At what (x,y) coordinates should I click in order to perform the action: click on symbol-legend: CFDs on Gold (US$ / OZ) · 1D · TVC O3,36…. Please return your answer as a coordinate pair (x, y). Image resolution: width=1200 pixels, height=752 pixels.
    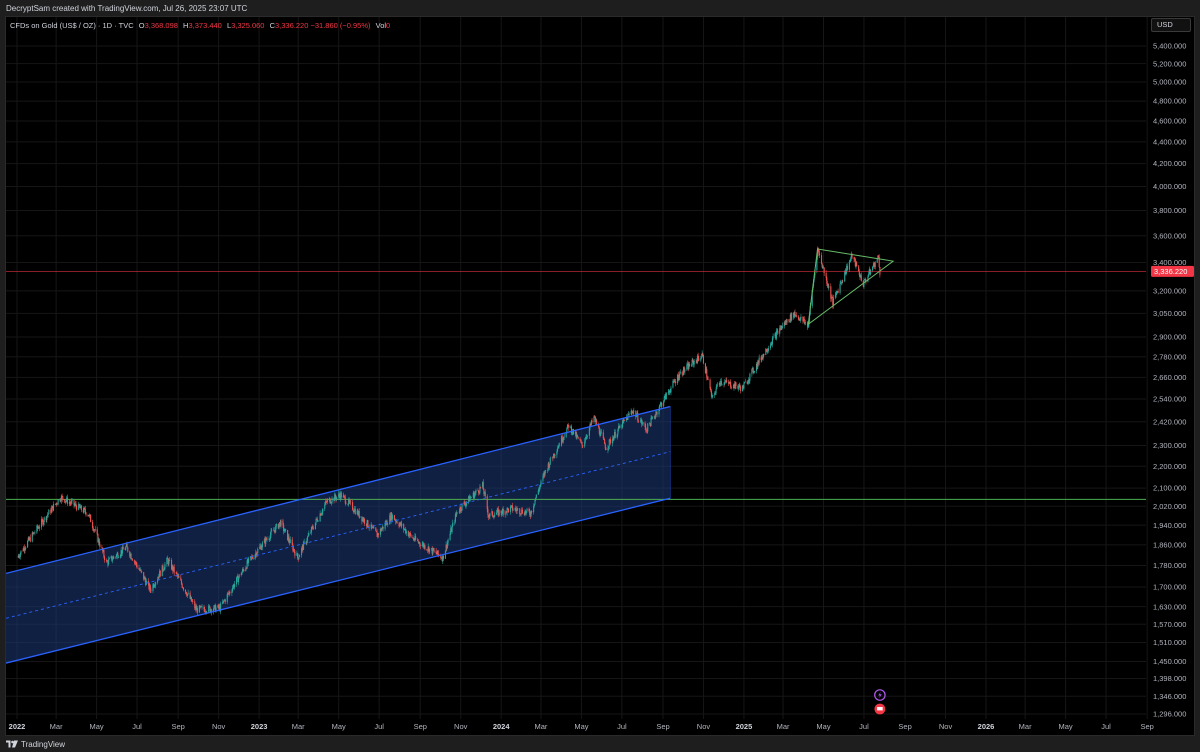
    Looking at the image, I should click on (200, 25).